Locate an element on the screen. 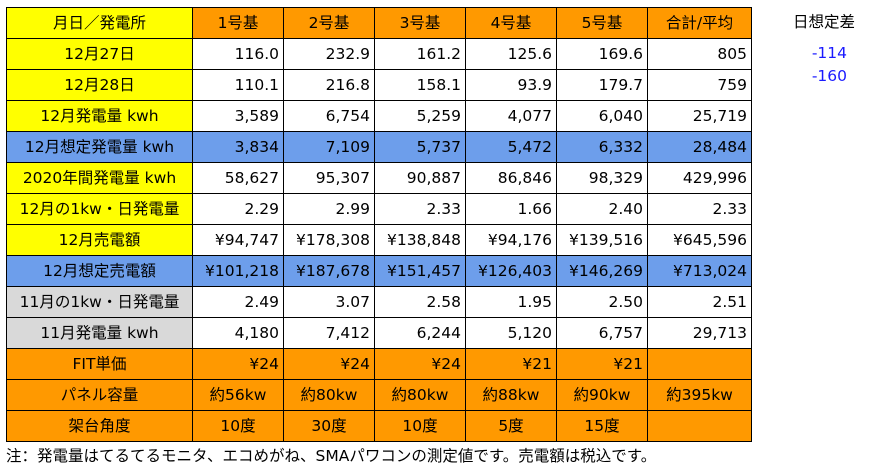 The image size is (888, 474). value-cell: 179.7 is located at coordinates (602, 85).